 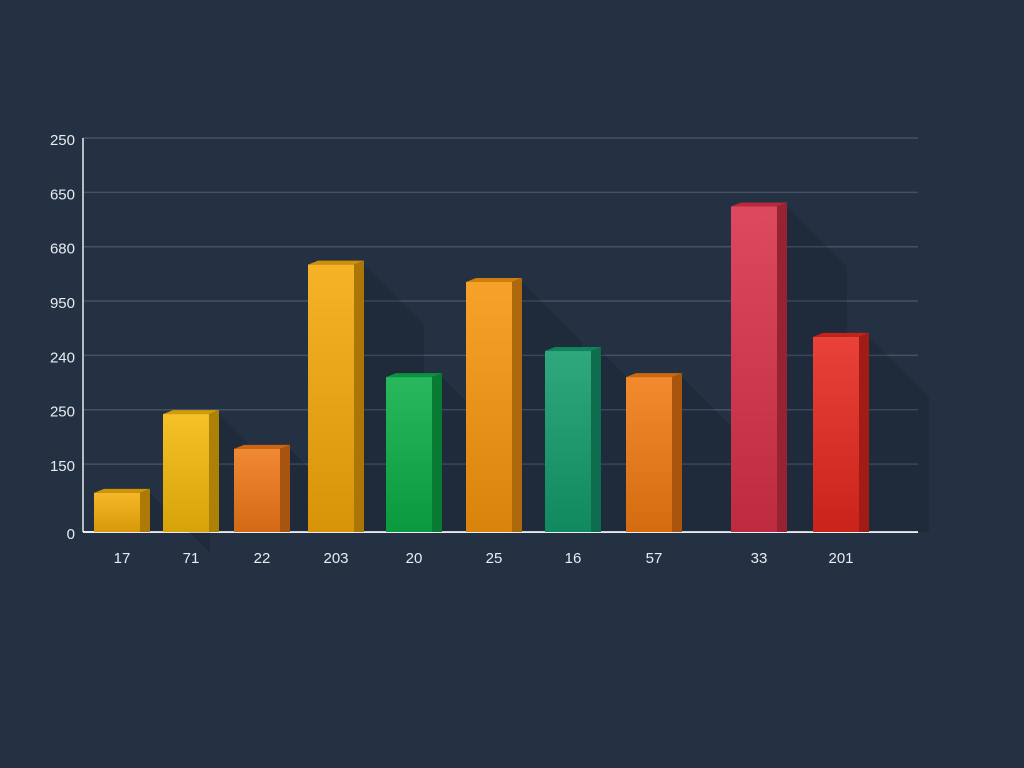 I want to click on x-tick-label: 71, so click(x=191, y=558).